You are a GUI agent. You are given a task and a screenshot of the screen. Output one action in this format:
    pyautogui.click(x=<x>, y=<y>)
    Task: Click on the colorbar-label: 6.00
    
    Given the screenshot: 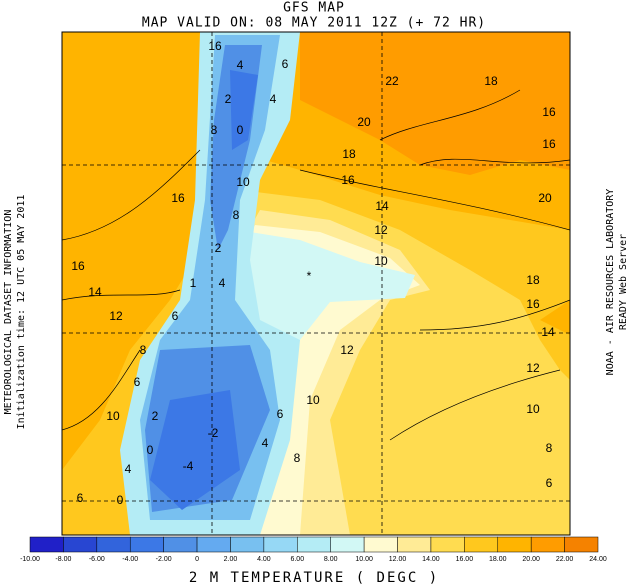 What is the action you would take?
    pyautogui.click(x=297, y=559)
    